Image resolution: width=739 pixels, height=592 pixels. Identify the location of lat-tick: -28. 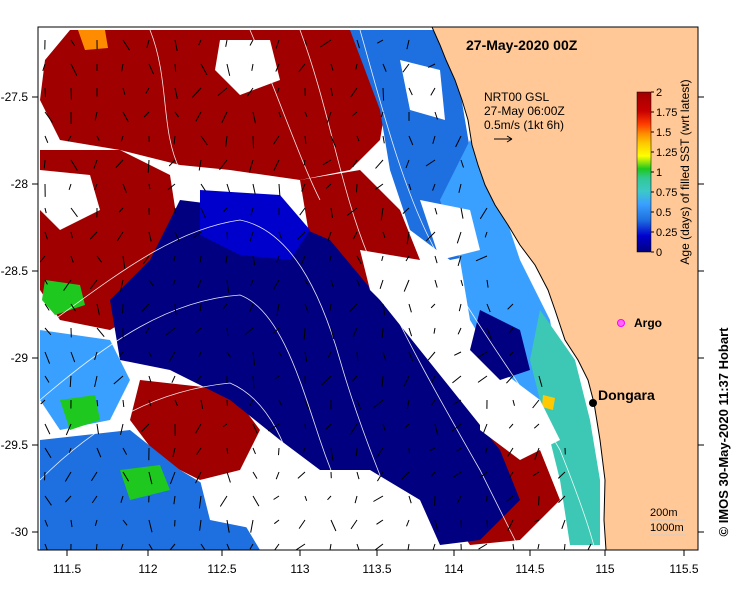
(357, 184).